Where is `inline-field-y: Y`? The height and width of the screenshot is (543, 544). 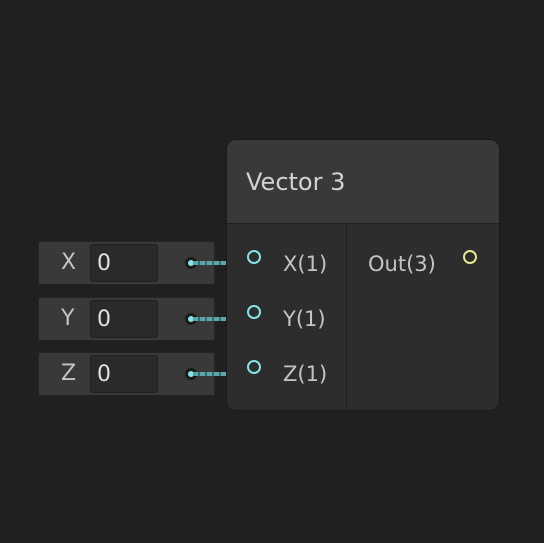
inline-field-y: Y is located at coordinates (126, 319).